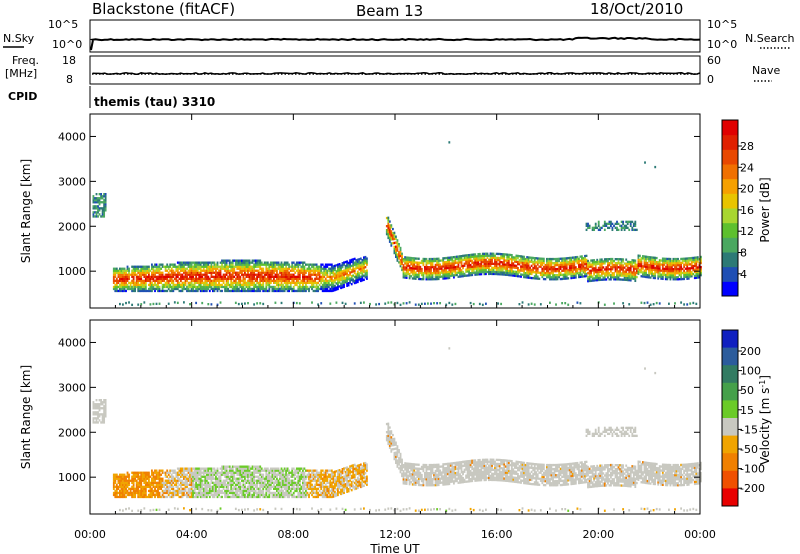  Describe the element at coordinates (399, 35) in the screenshot. I see `noise-panel: N.Sky 10^5 10^0 10^5 10^0 N.Search` at that location.